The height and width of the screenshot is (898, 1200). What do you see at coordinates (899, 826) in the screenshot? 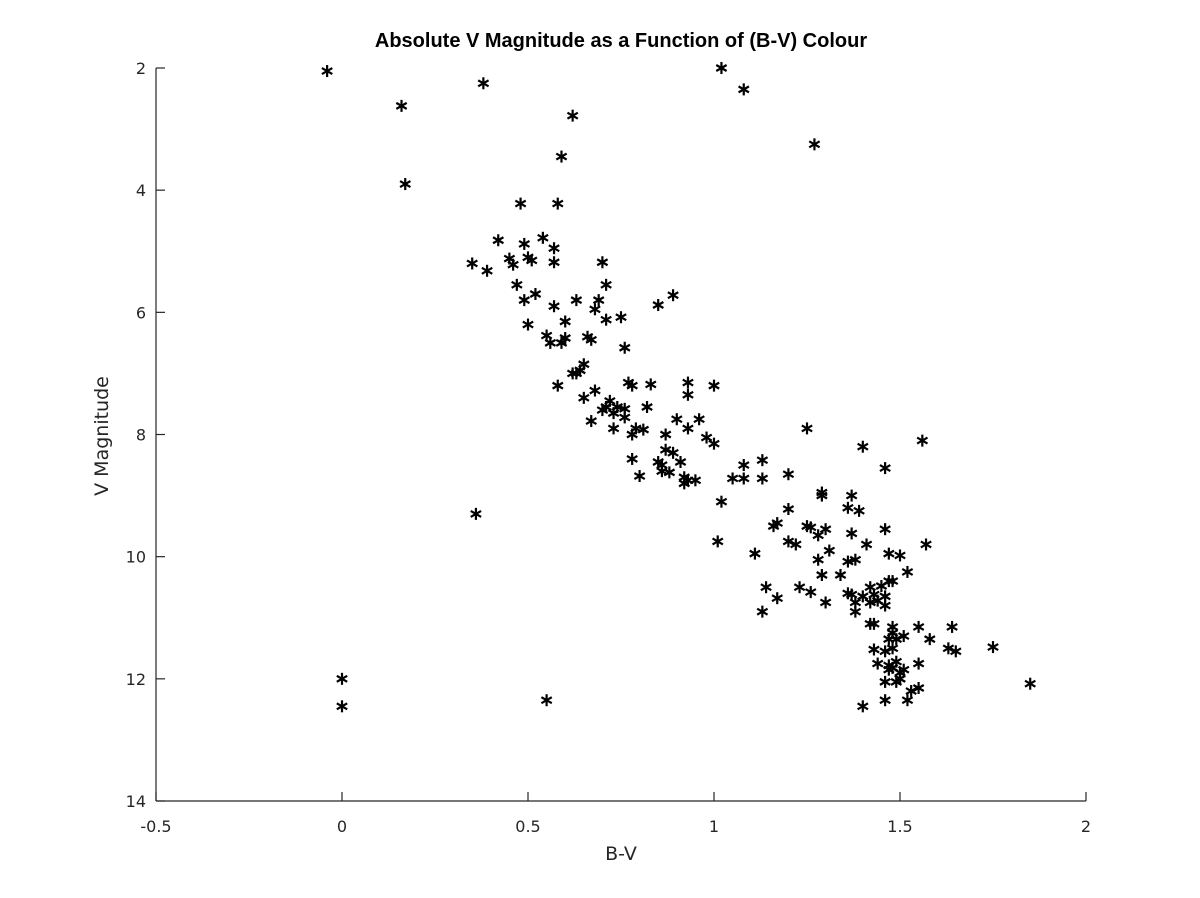
I see `x-tick-label: 1.5` at bounding box center [899, 826].